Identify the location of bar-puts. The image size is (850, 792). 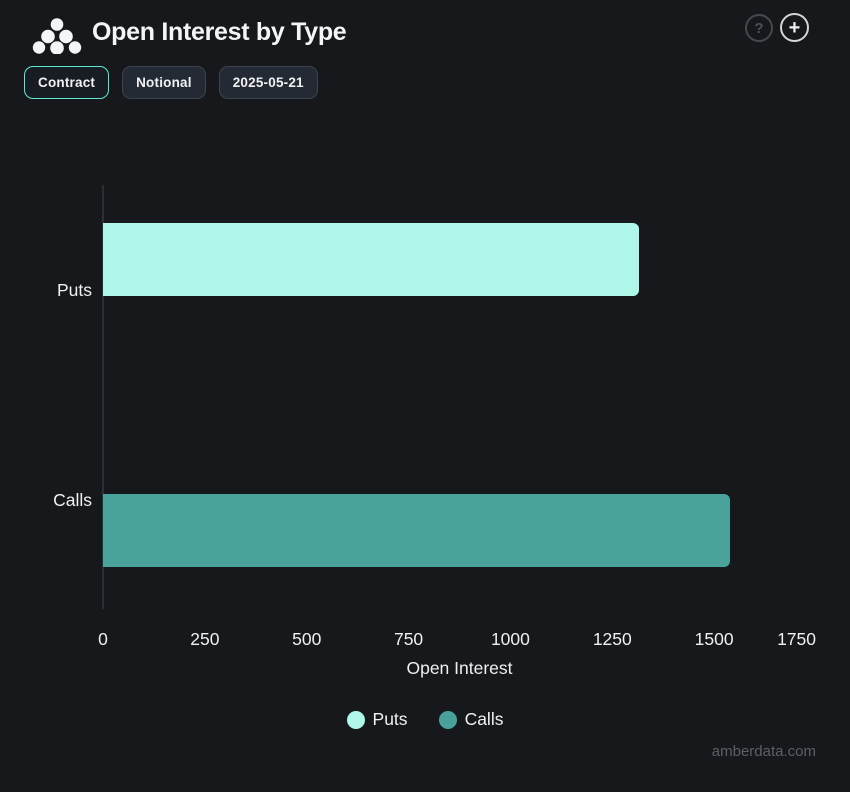
(371, 259).